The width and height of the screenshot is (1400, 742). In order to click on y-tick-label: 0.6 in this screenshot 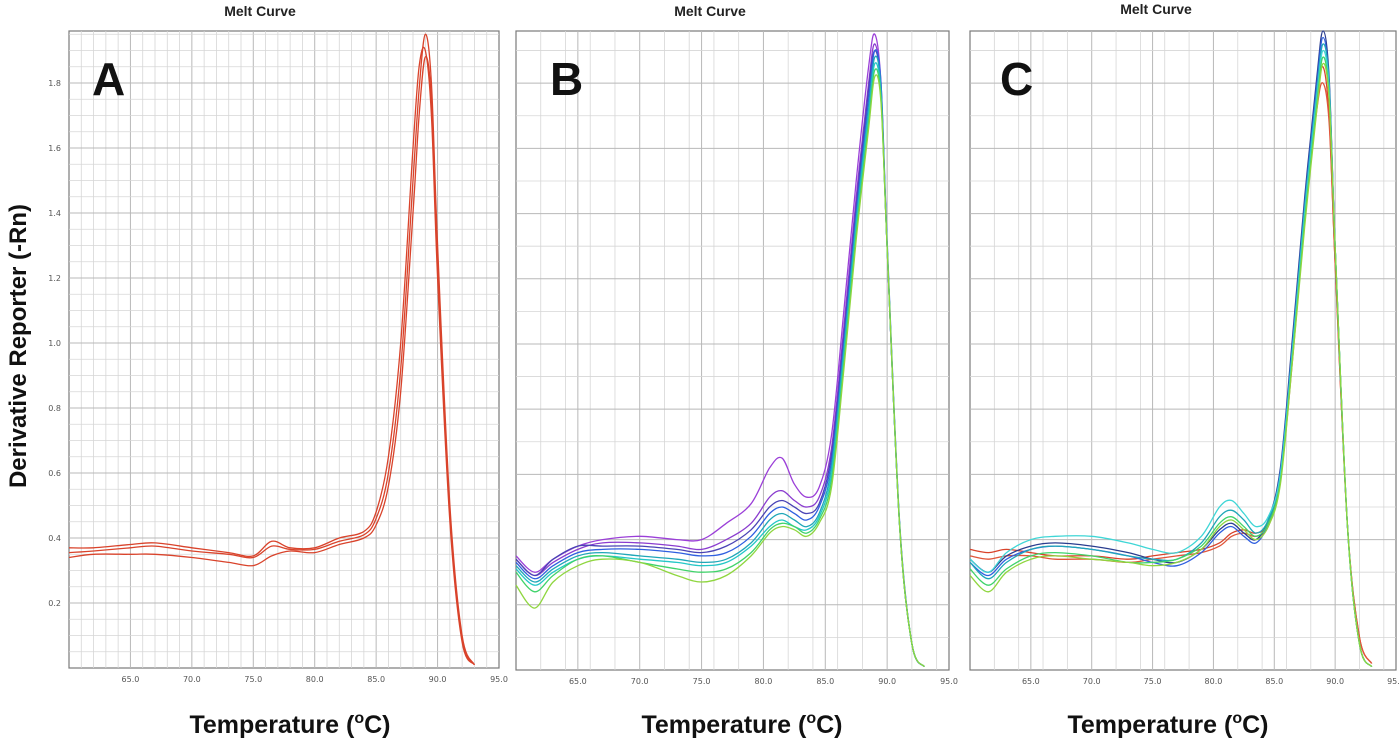, I will do `click(54, 473)`.